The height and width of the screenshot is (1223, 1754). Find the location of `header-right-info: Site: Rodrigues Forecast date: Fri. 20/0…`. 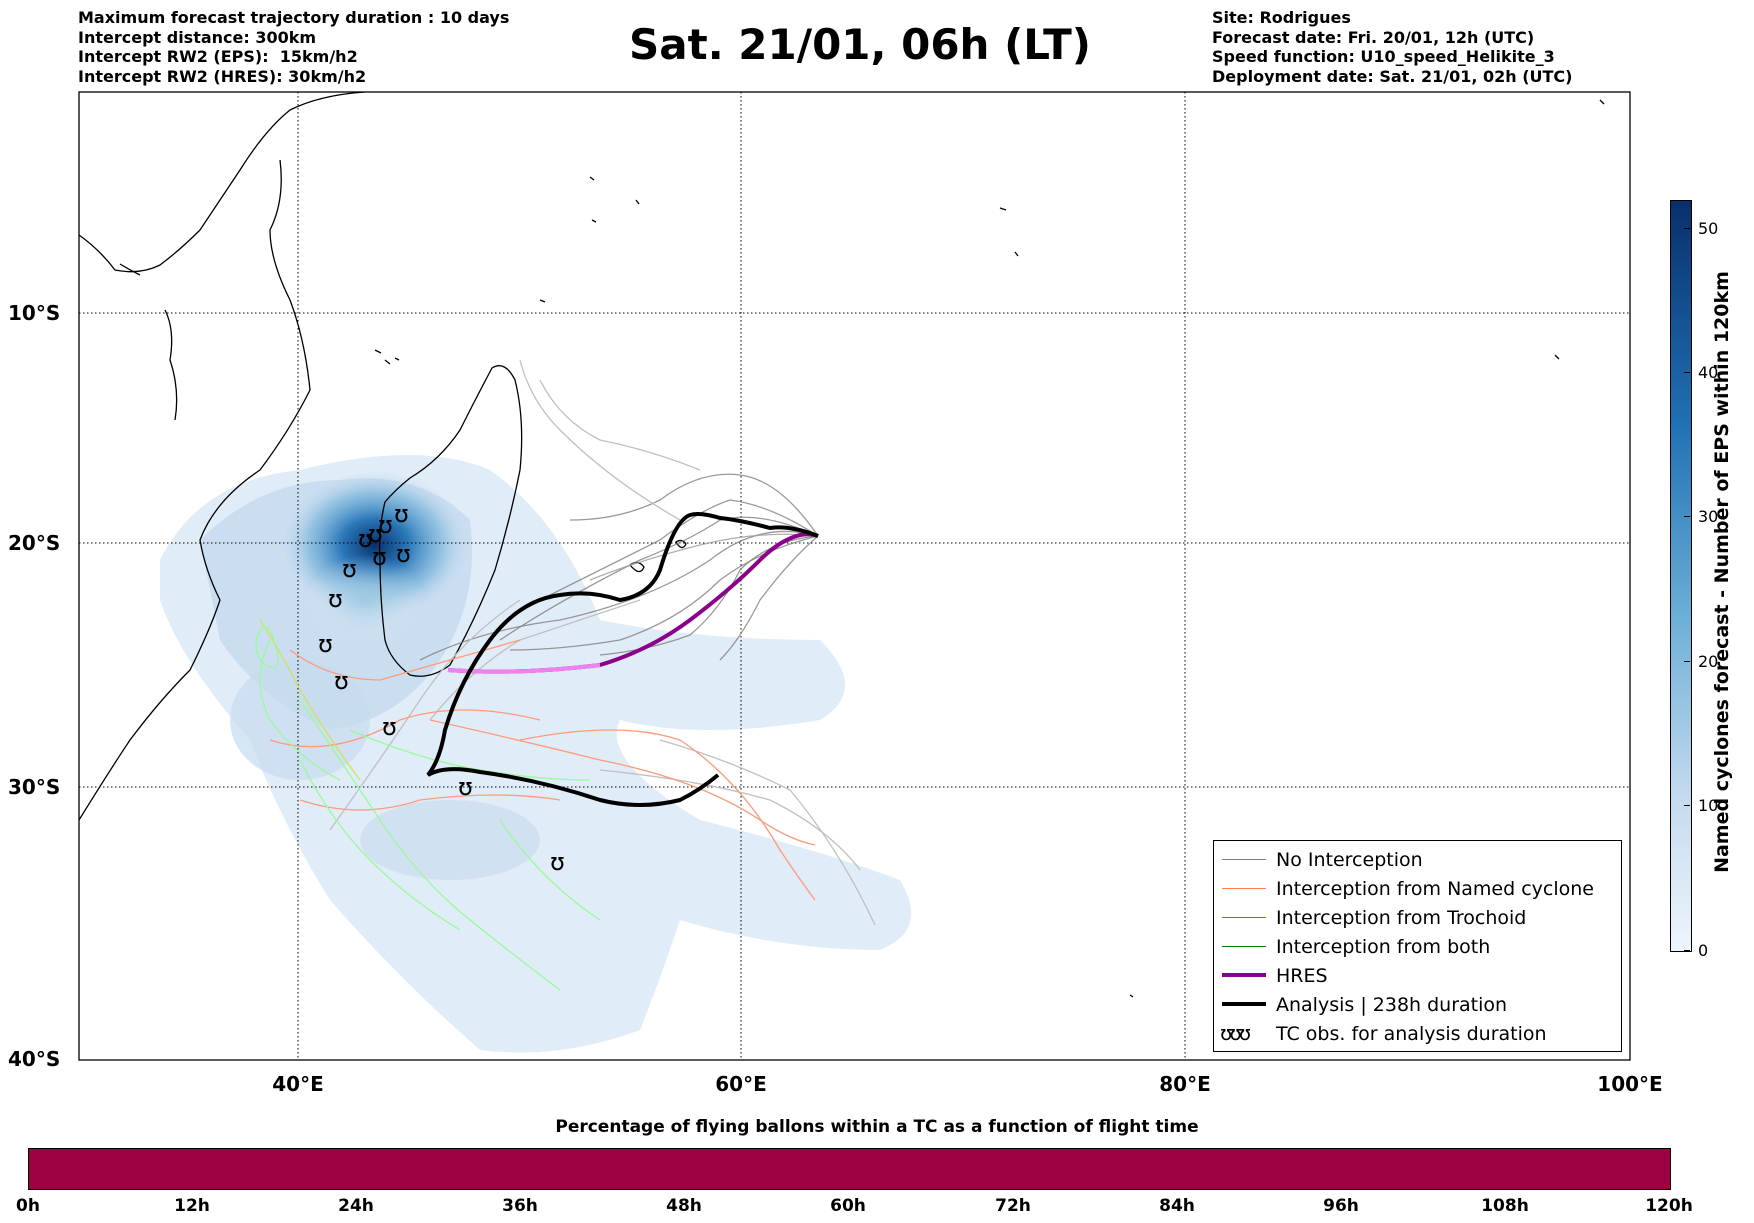

header-right-info: Site: Rodrigues Forecast date: Fri. 20/0… is located at coordinates (1392, 47).